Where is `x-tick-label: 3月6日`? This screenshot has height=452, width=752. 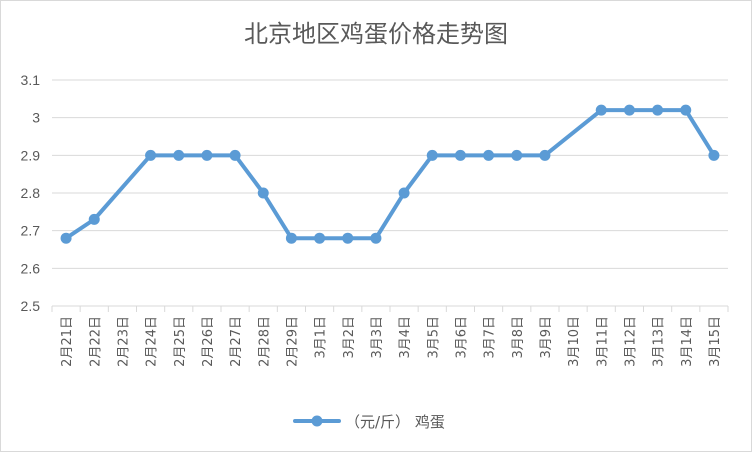 x-tick-label: 3月6日 is located at coordinates (461, 337).